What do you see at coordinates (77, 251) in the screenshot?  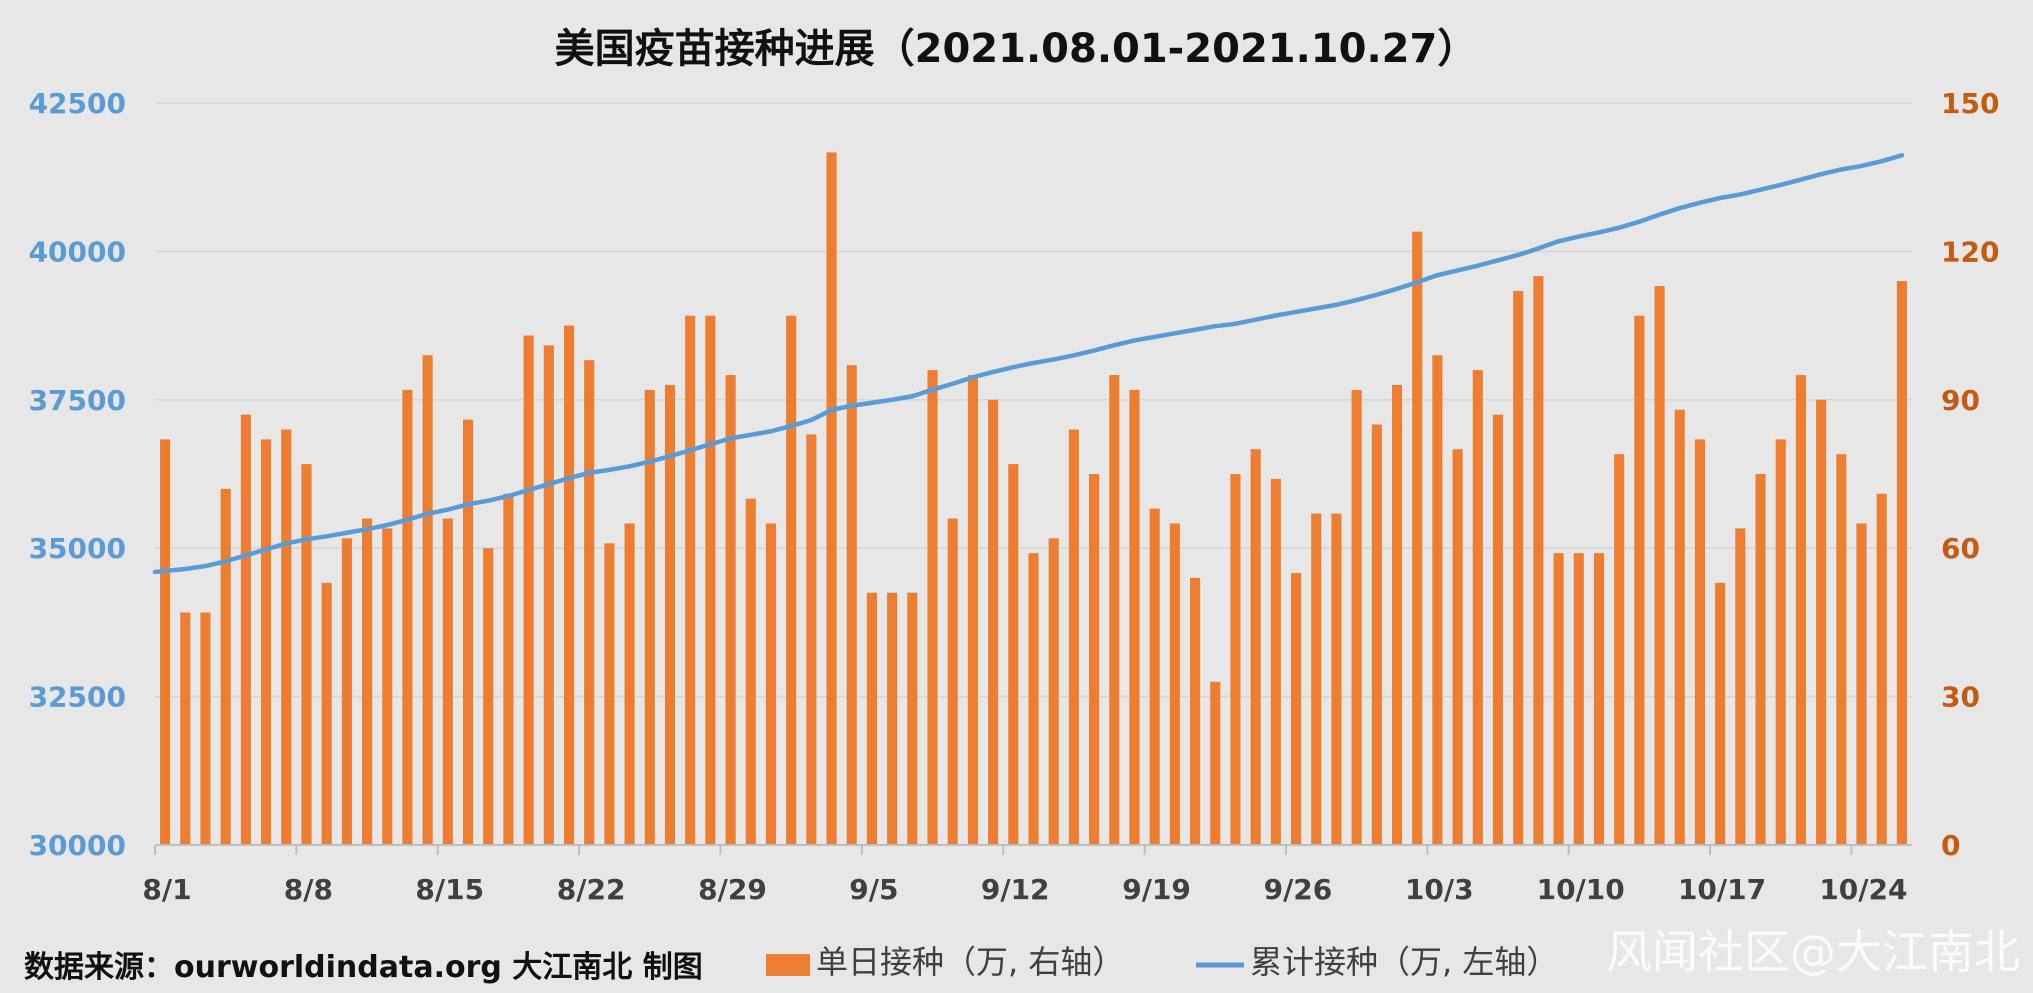 I see `left-axis-tick-label: 40000` at bounding box center [77, 251].